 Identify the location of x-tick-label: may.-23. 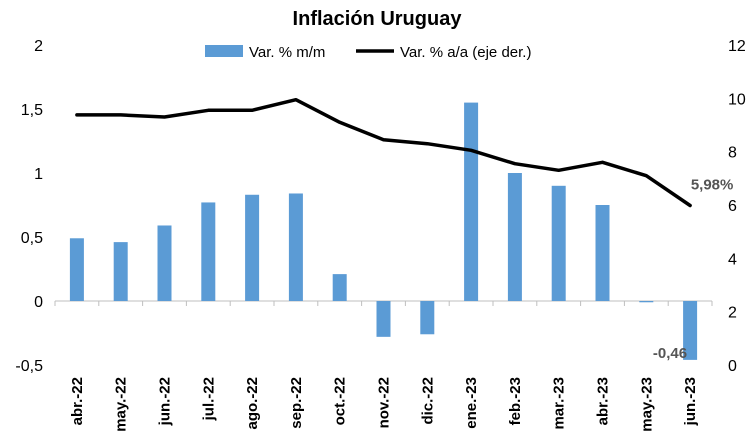
(646, 404).